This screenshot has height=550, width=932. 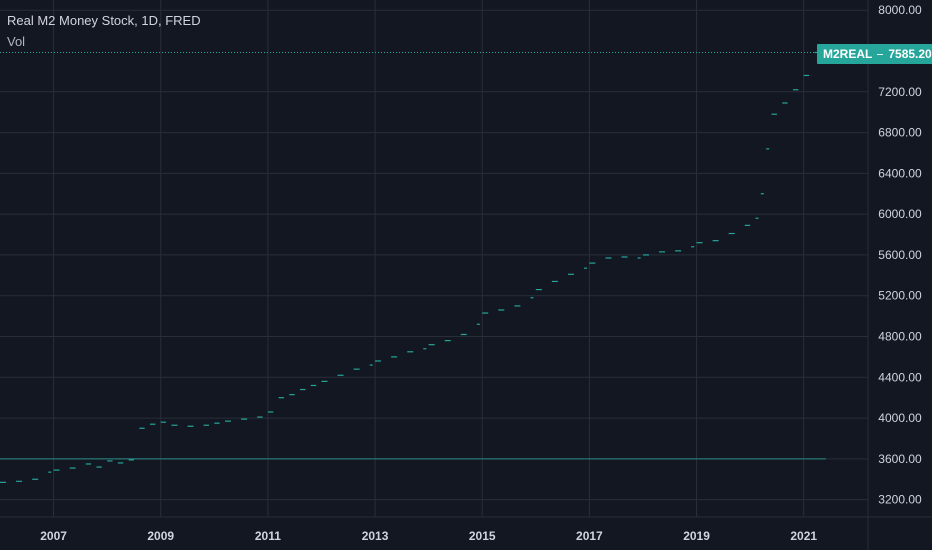 What do you see at coordinates (900, 296) in the screenshot?
I see `price-tick-label: 5200.00` at bounding box center [900, 296].